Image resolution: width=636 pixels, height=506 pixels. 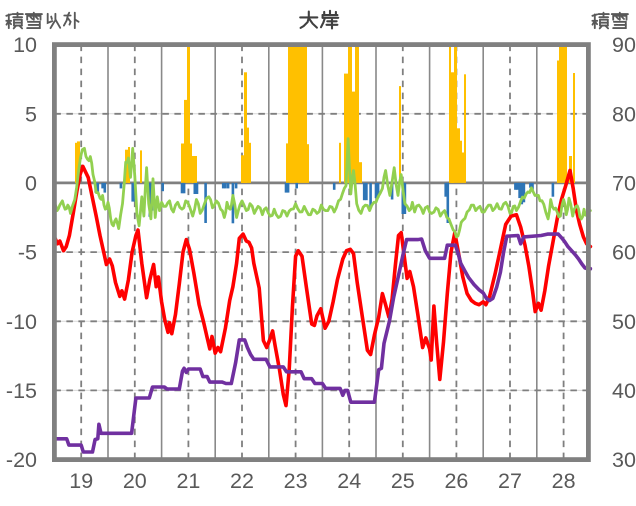 What do you see at coordinates (349, 481) in the screenshot?
I see `svg-text: 24` at bounding box center [349, 481].